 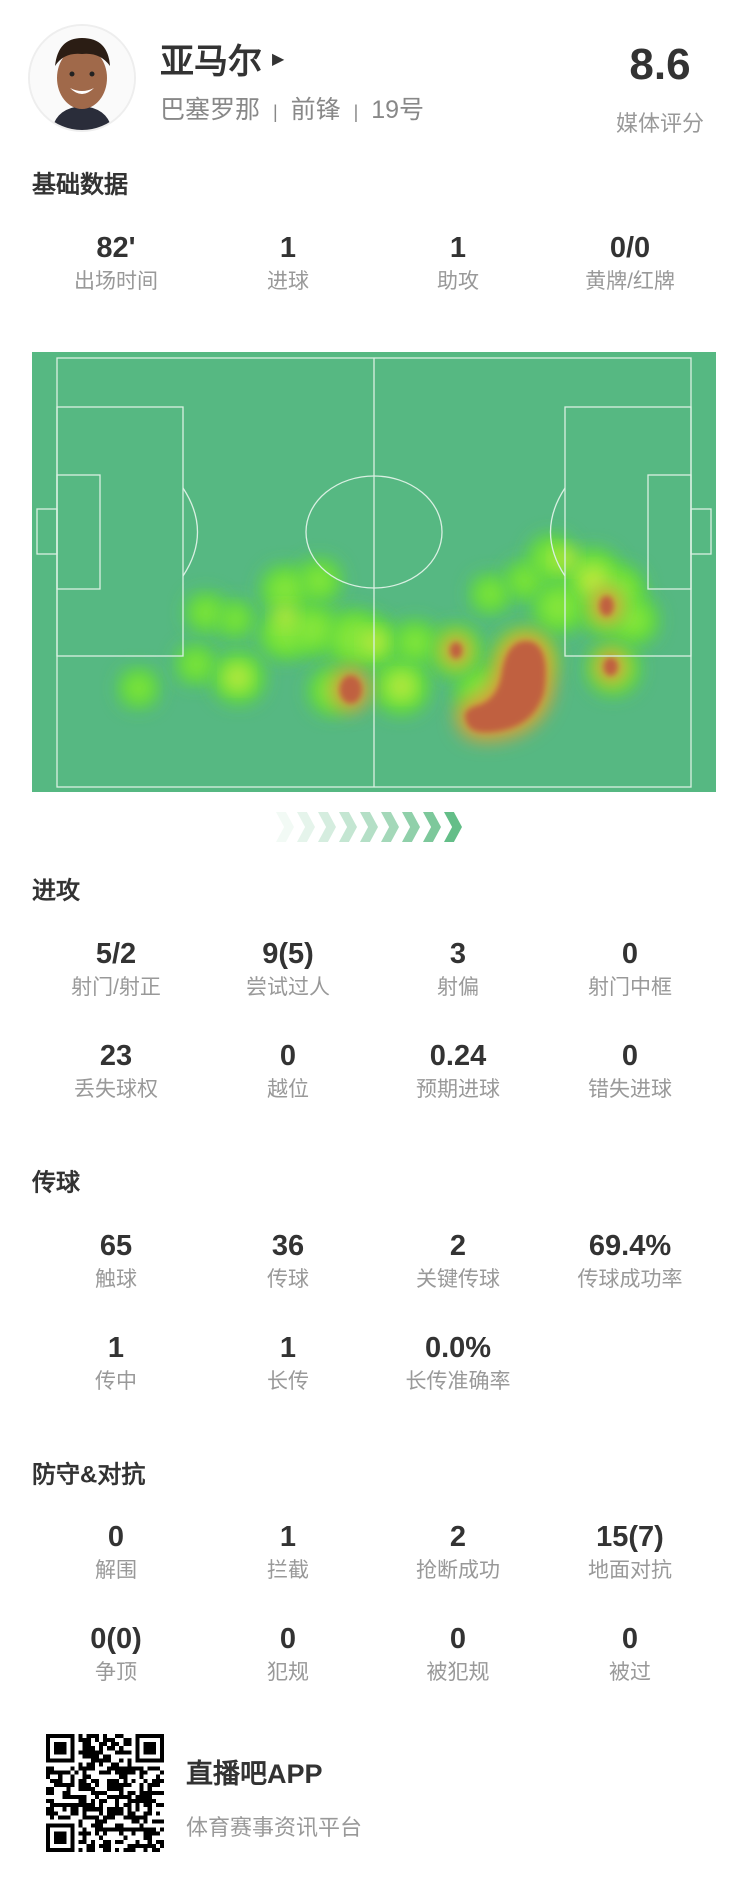 I want to click on heat-layer, so click(x=388, y=638).